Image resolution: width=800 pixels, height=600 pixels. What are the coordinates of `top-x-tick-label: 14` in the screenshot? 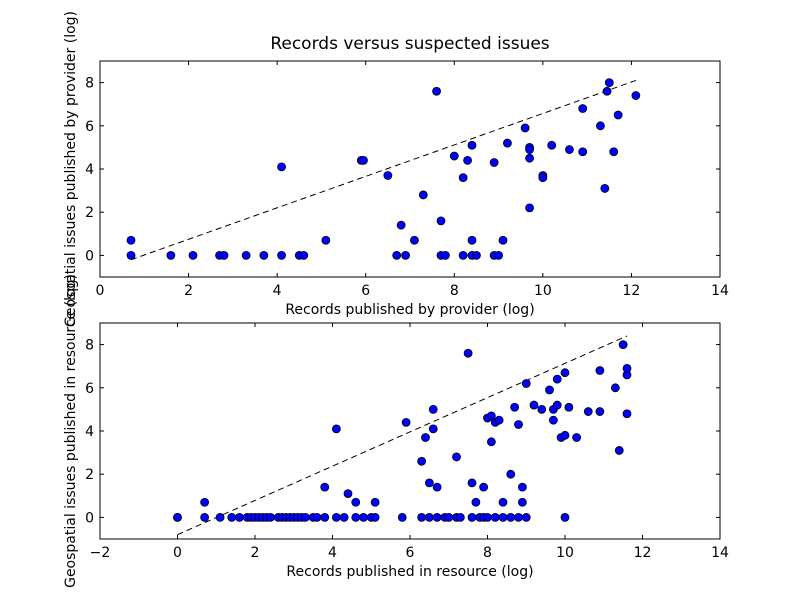 It's located at (720, 291).